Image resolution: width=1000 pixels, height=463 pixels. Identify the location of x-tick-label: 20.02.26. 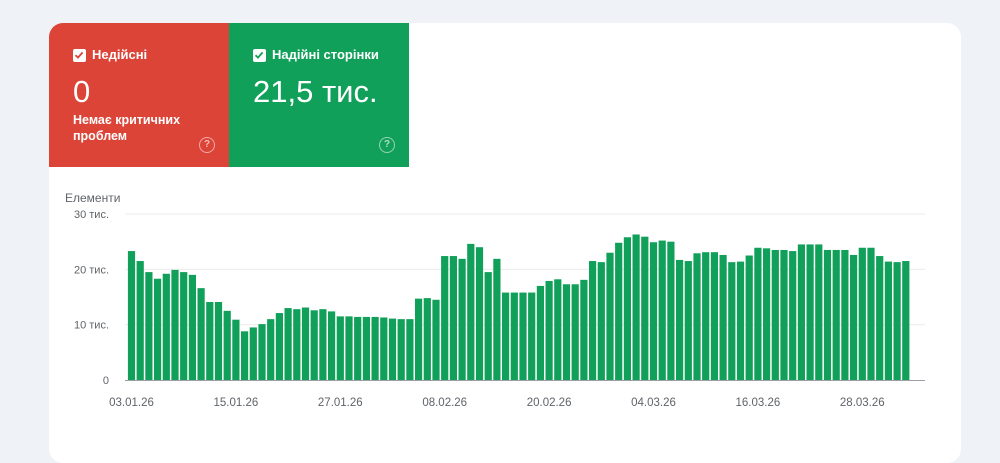
(549, 403).